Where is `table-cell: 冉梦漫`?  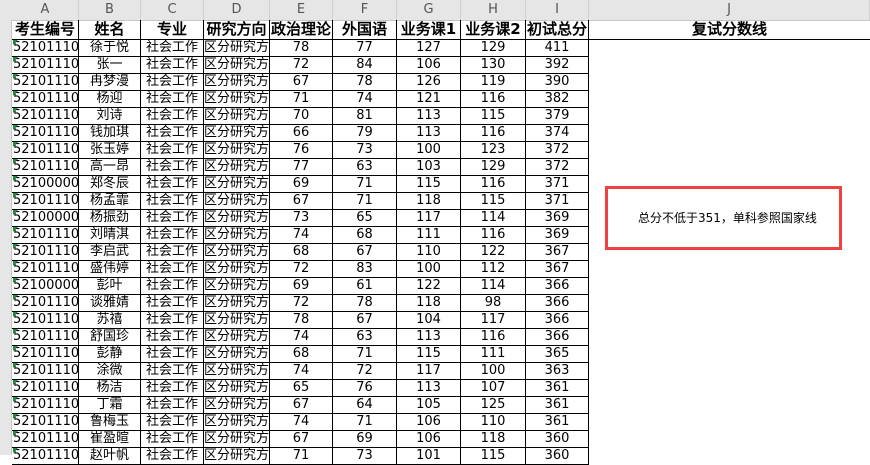
table-cell: 冉梦漫 is located at coordinates (110, 82).